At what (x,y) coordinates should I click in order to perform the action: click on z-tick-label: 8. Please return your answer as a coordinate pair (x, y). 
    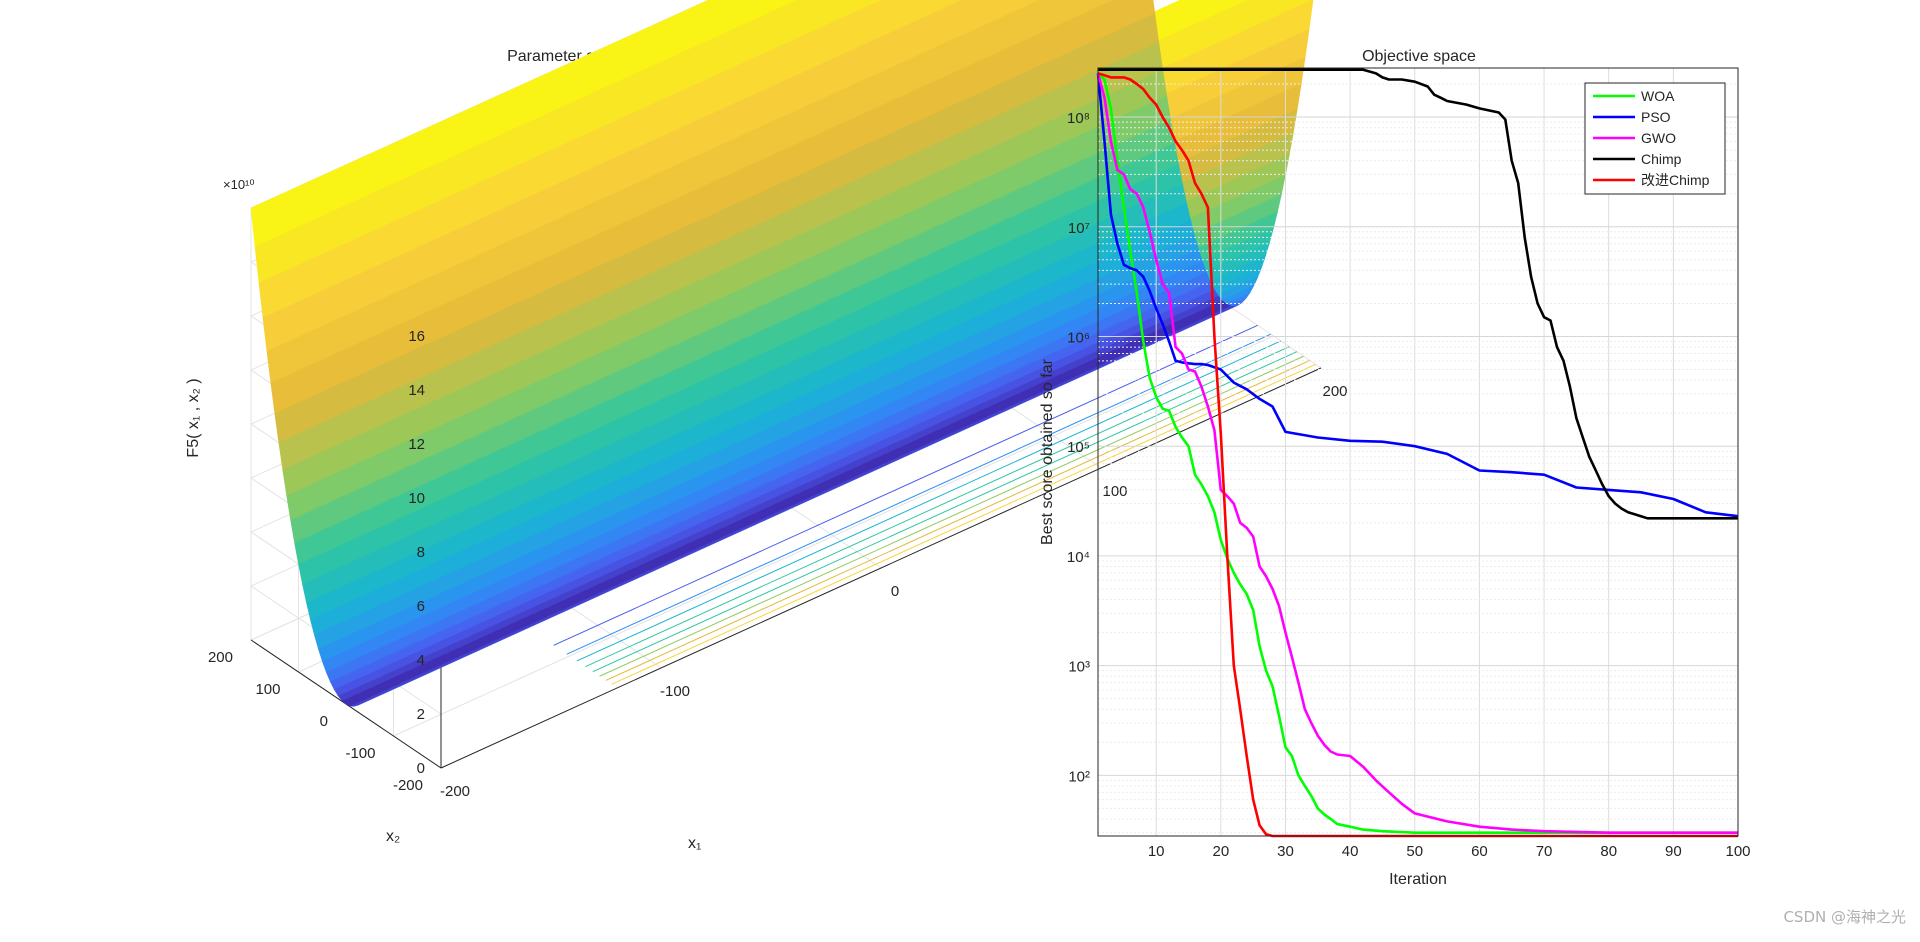
    Looking at the image, I should click on (421, 552).